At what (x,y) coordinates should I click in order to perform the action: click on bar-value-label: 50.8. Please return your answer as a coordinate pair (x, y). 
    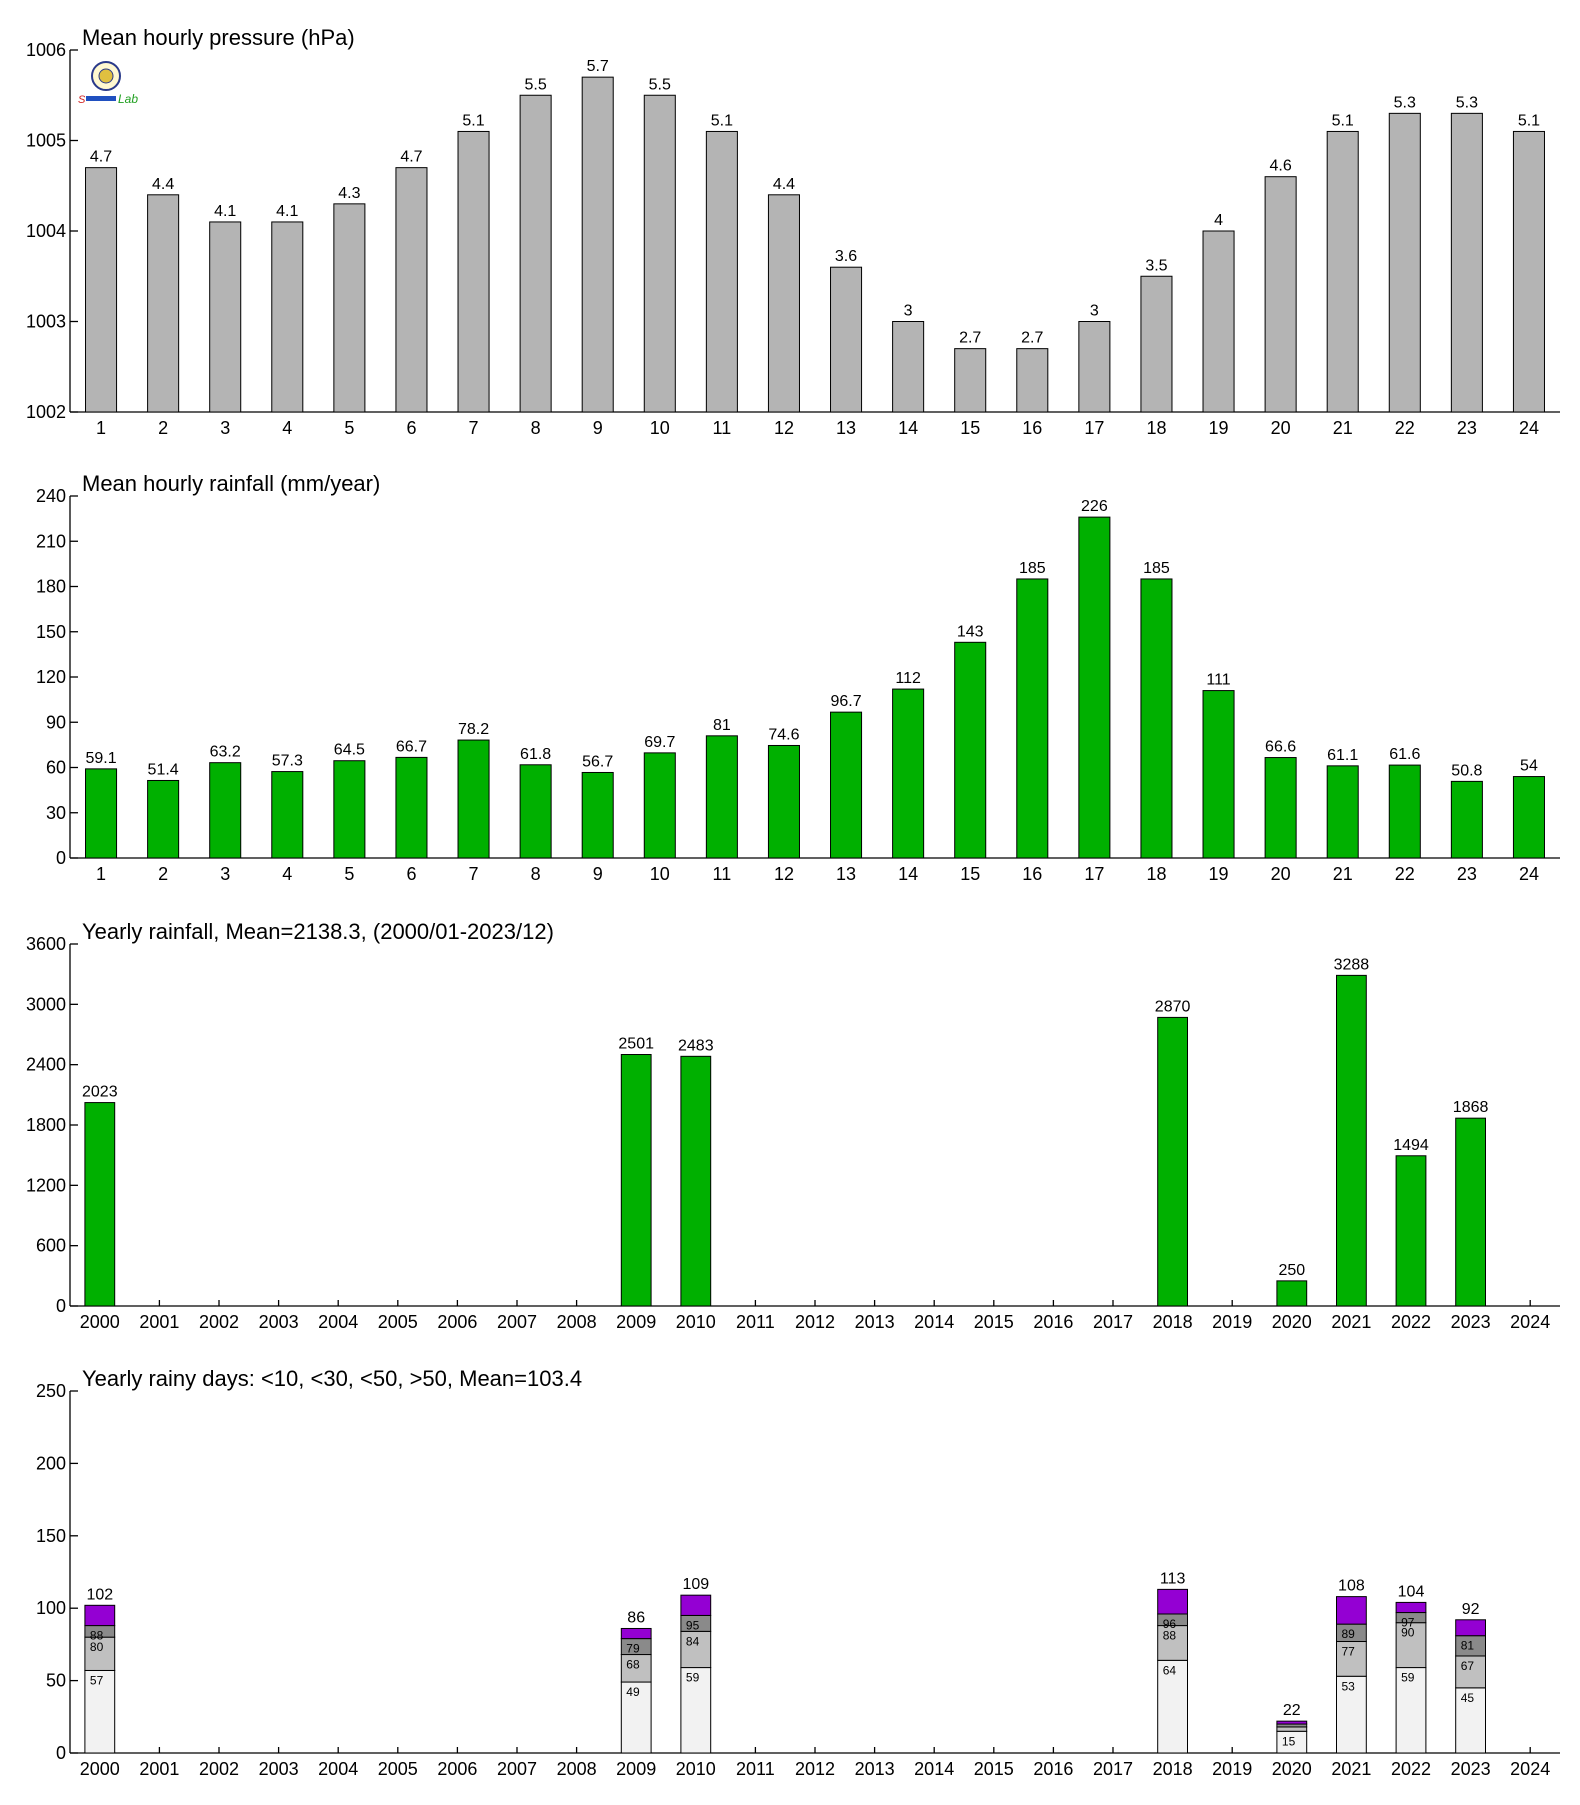
    Looking at the image, I should click on (1466, 770).